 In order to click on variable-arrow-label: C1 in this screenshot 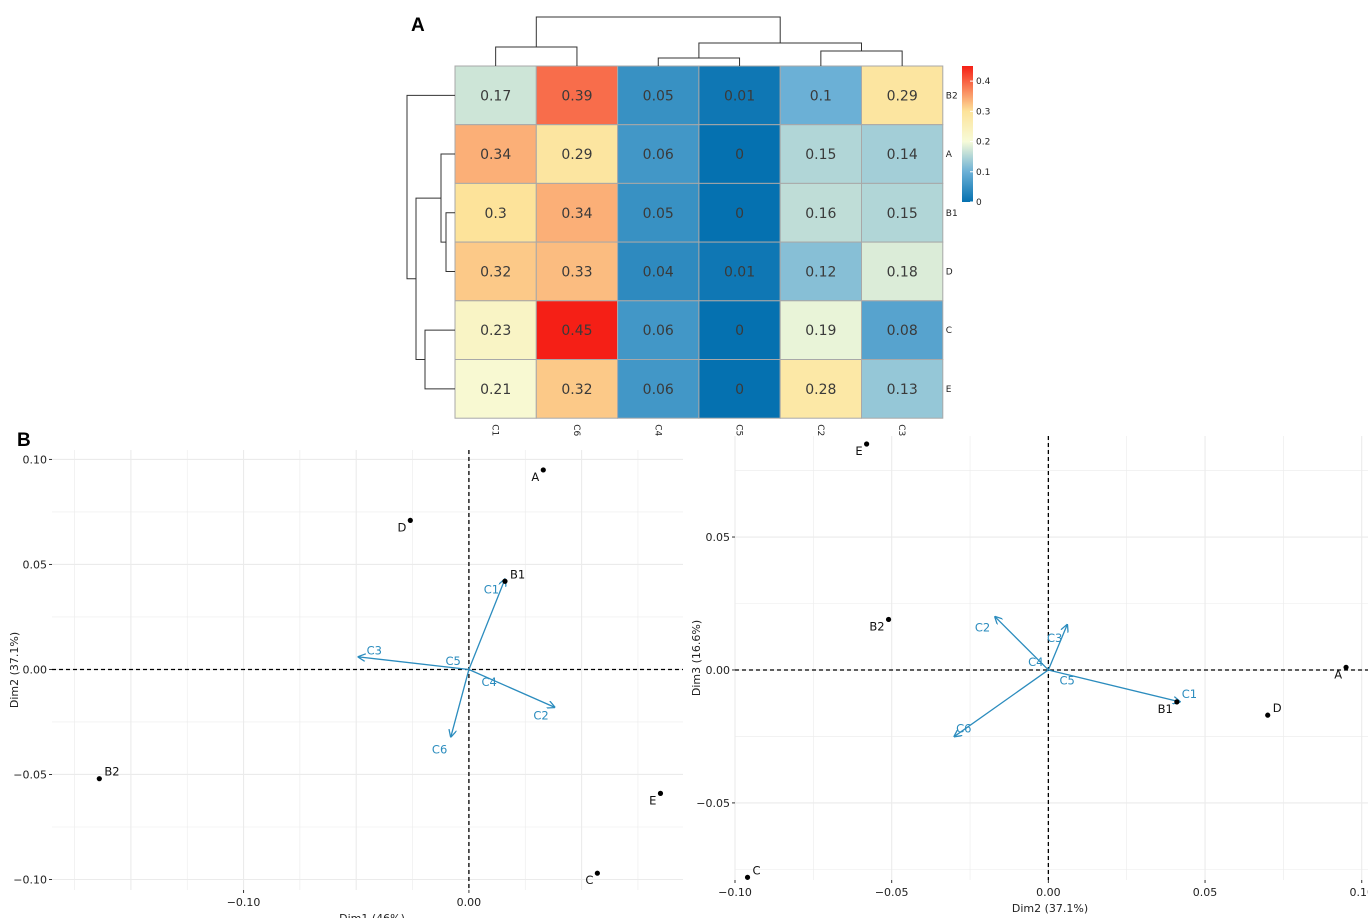, I will do `click(491, 590)`.